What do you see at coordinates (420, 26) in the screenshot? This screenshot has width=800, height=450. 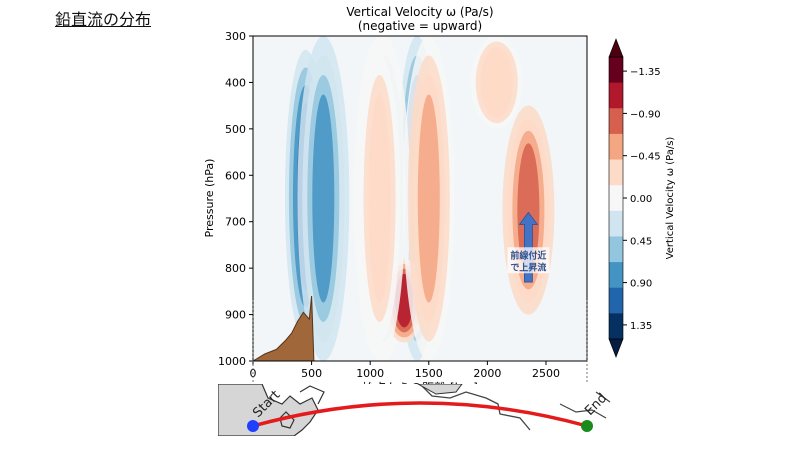 I see `chart-subtitle: (negative = upward)` at bounding box center [420, 26].